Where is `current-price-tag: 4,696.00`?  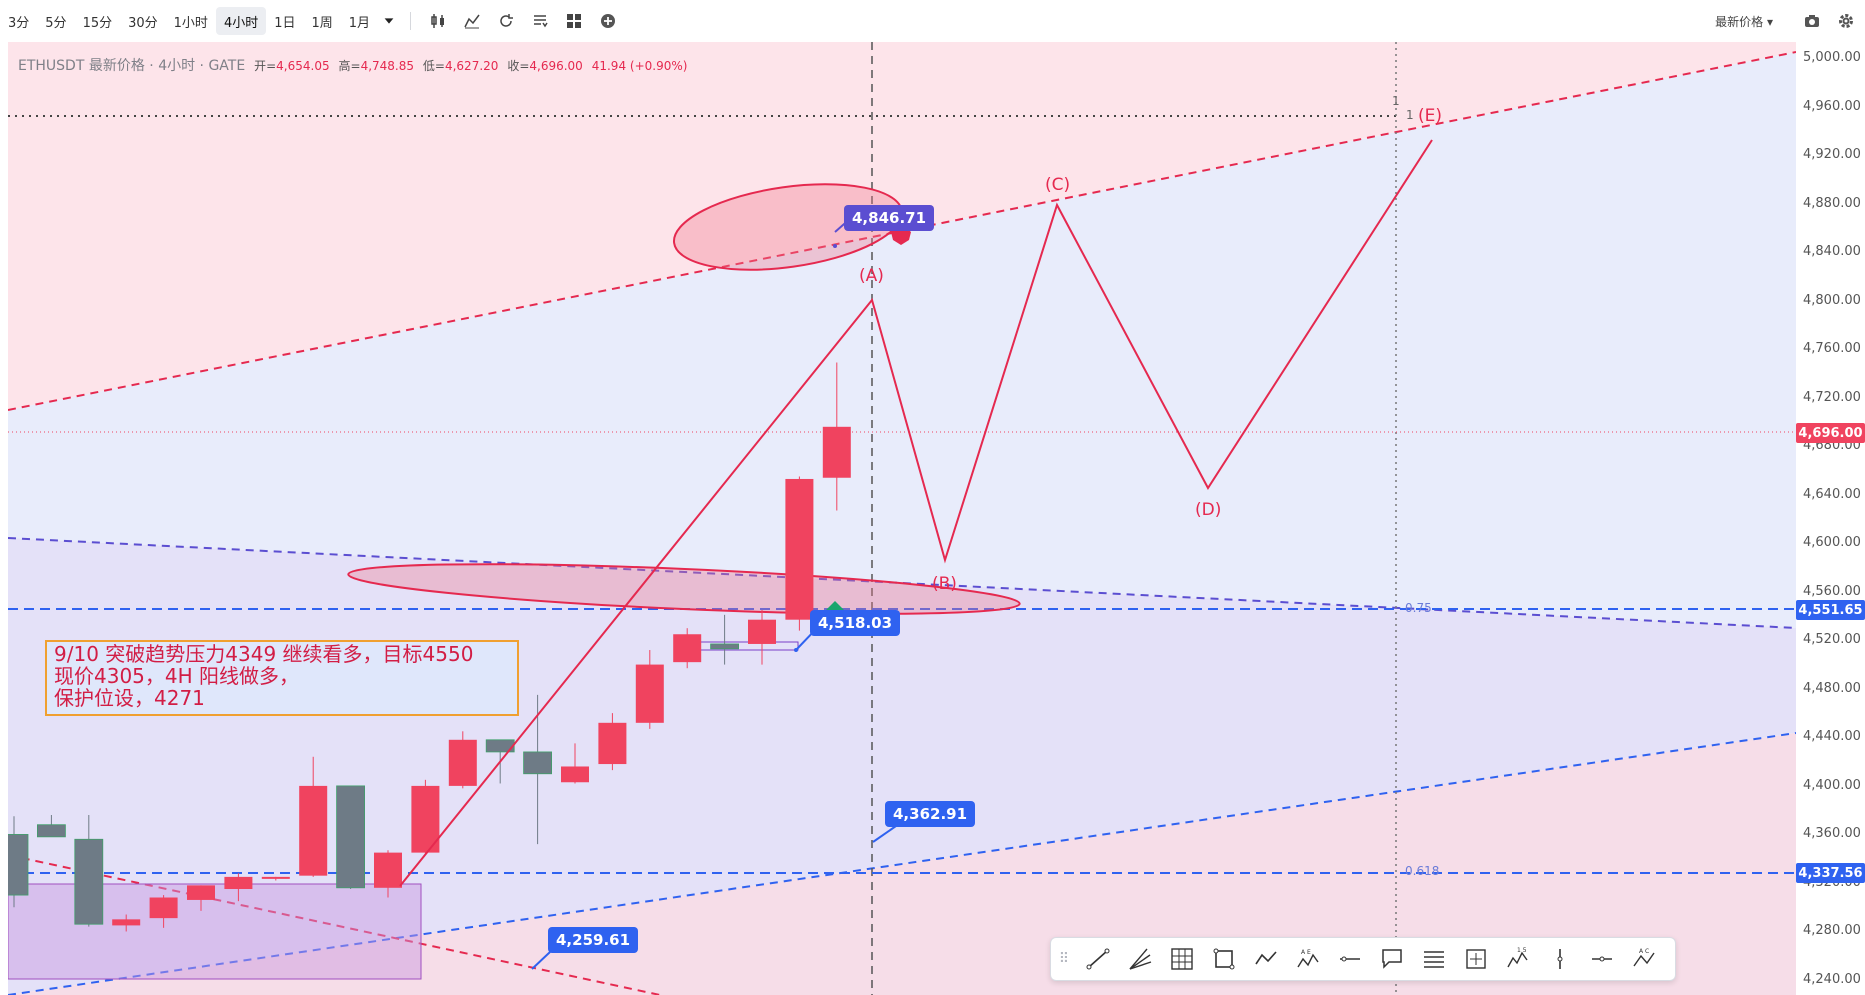 current-price-tag: 4,696.00 is located at coordinates (1830, 433).